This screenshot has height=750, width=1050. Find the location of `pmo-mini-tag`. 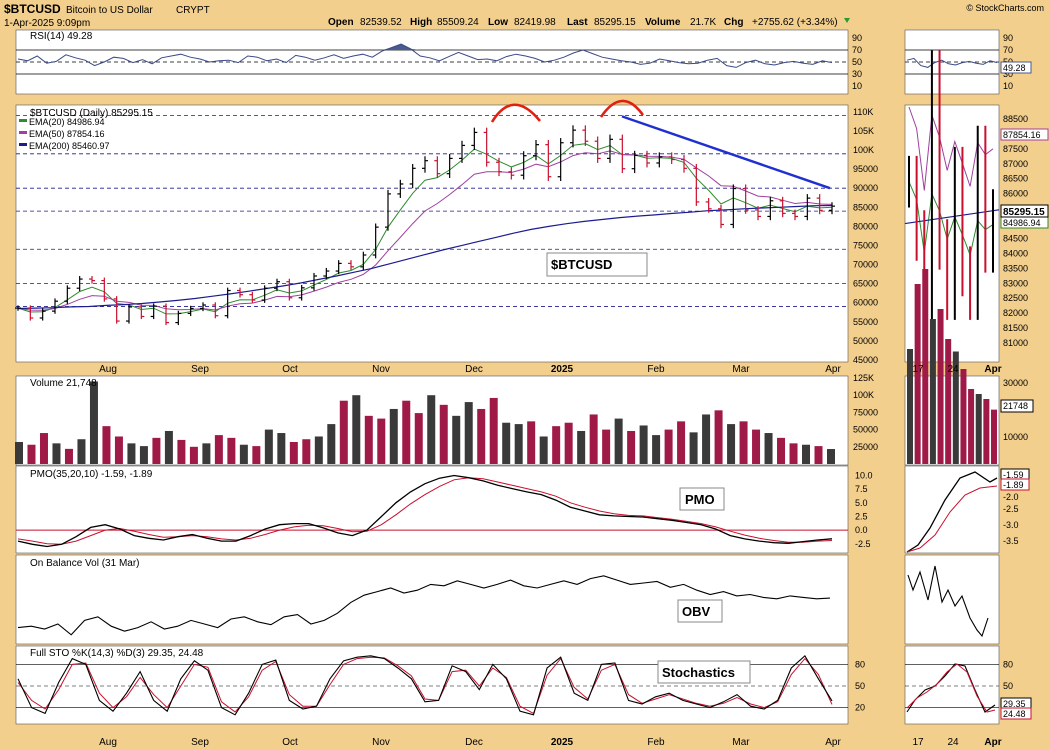

pmo-mini-tag is located at coordinates (1015, 484).